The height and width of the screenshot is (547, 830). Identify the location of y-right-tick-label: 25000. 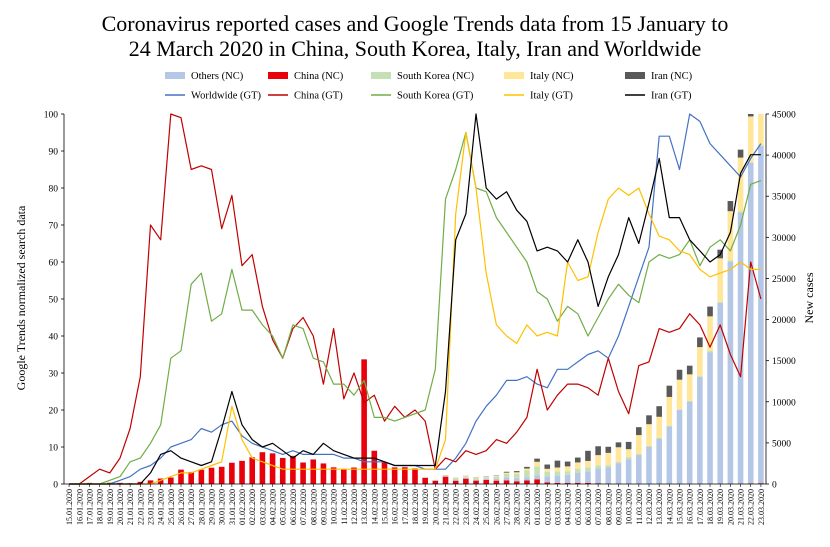
(784, 280).